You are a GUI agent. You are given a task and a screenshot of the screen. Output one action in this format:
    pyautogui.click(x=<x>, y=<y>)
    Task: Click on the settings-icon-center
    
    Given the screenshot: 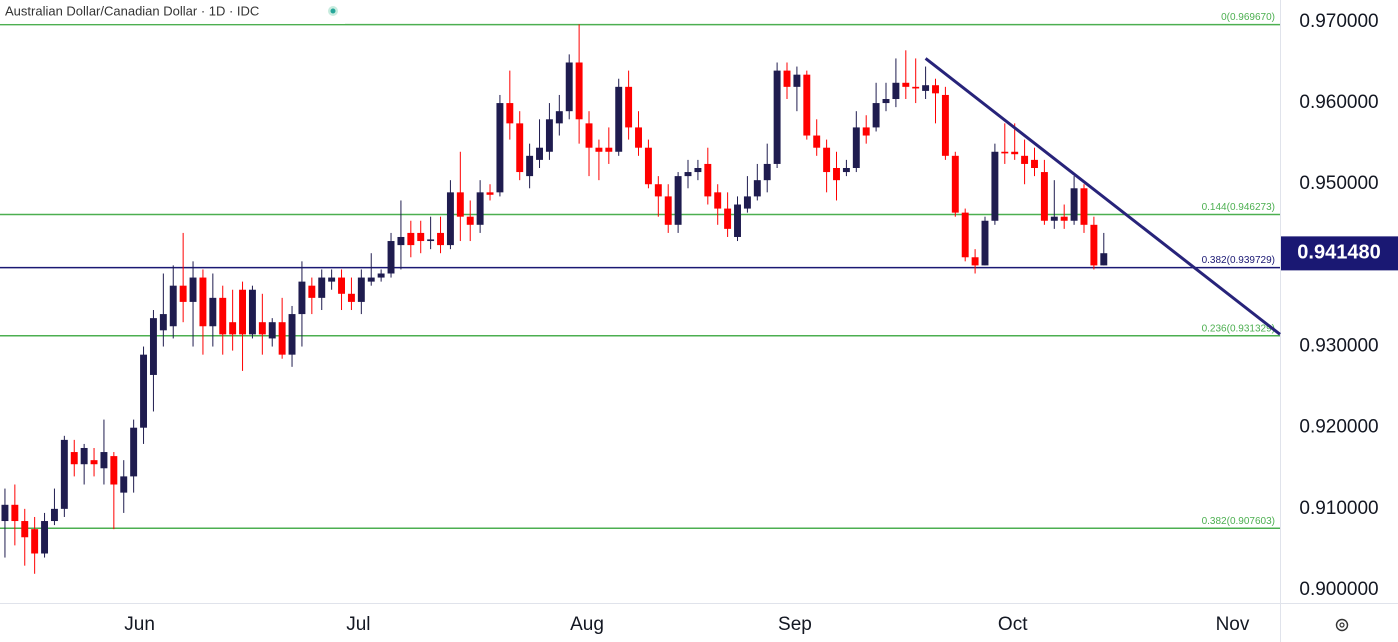 What is the action you would take?
    pyautogui.click(x=1342, y=625)
    